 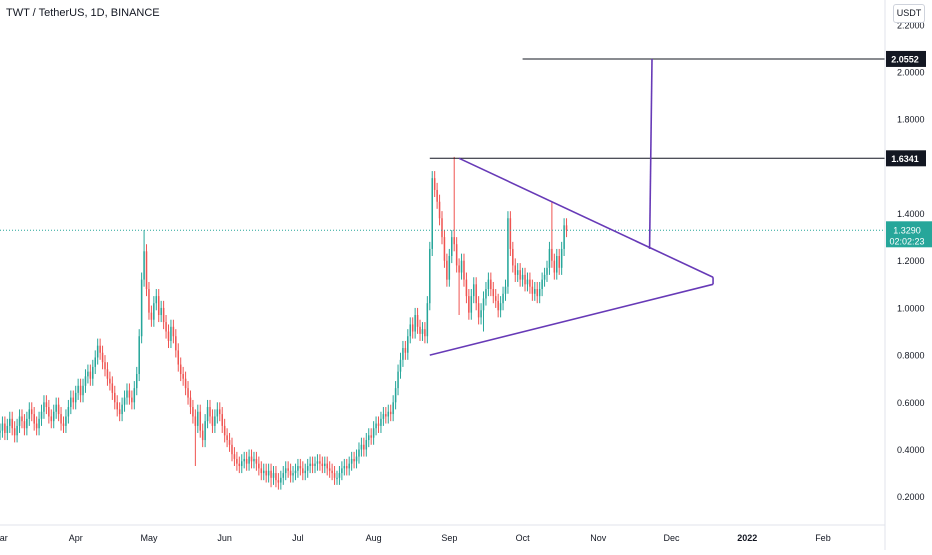 What do you see at coordinates (586, 217) in the screenshot?
I see `triangle-upper-line` at bounding box center [586, 217].